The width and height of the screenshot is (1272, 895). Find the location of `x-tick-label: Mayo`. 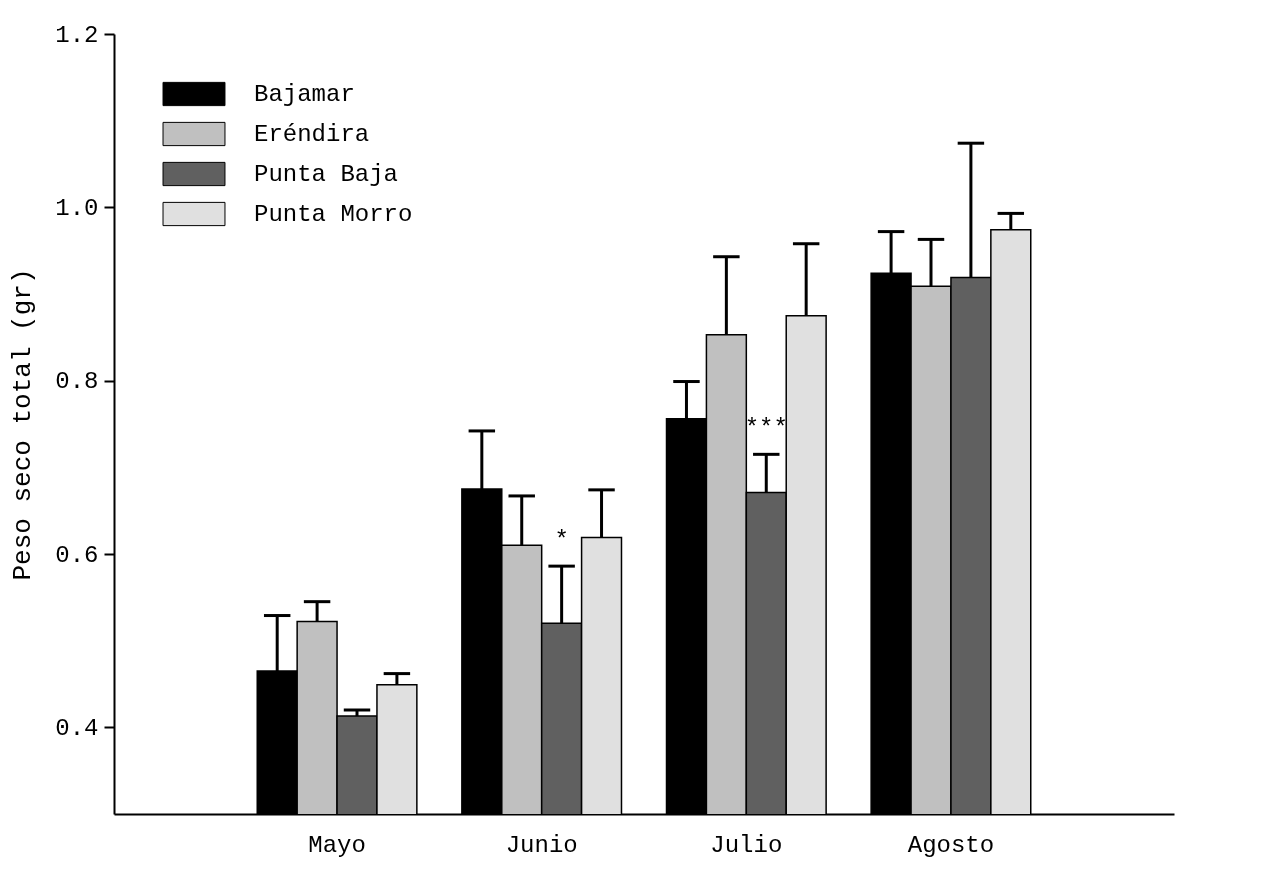

x-tick-label: Mayo is located at coordinates (337, 845).